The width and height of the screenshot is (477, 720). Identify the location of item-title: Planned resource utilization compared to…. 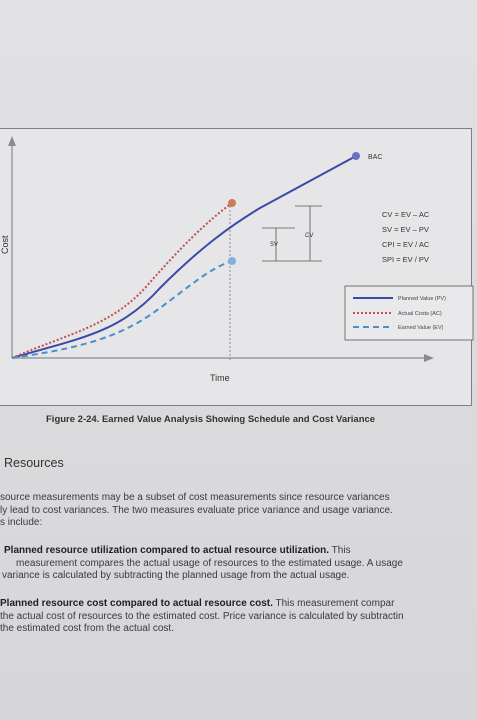
(167, 550).